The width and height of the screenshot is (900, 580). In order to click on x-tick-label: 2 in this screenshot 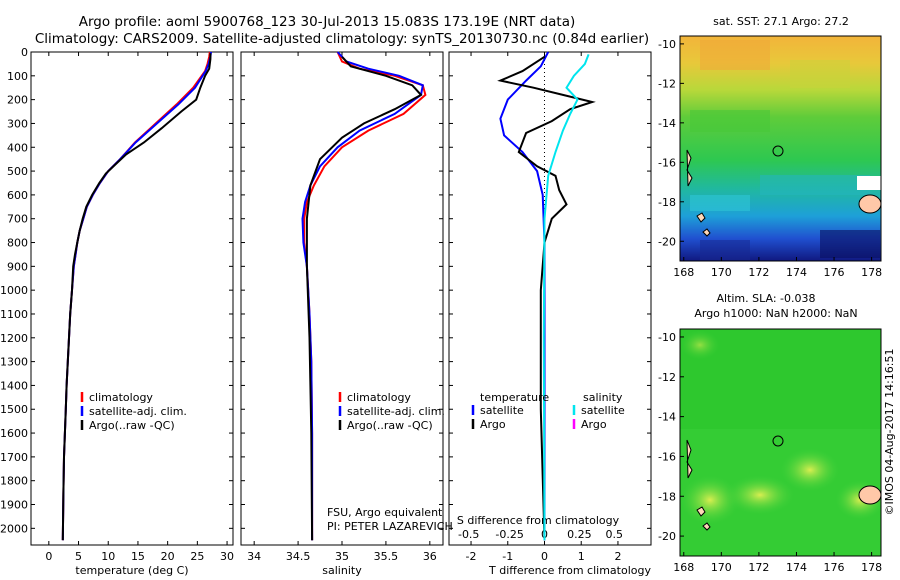, I will do `click(617, 556)`.